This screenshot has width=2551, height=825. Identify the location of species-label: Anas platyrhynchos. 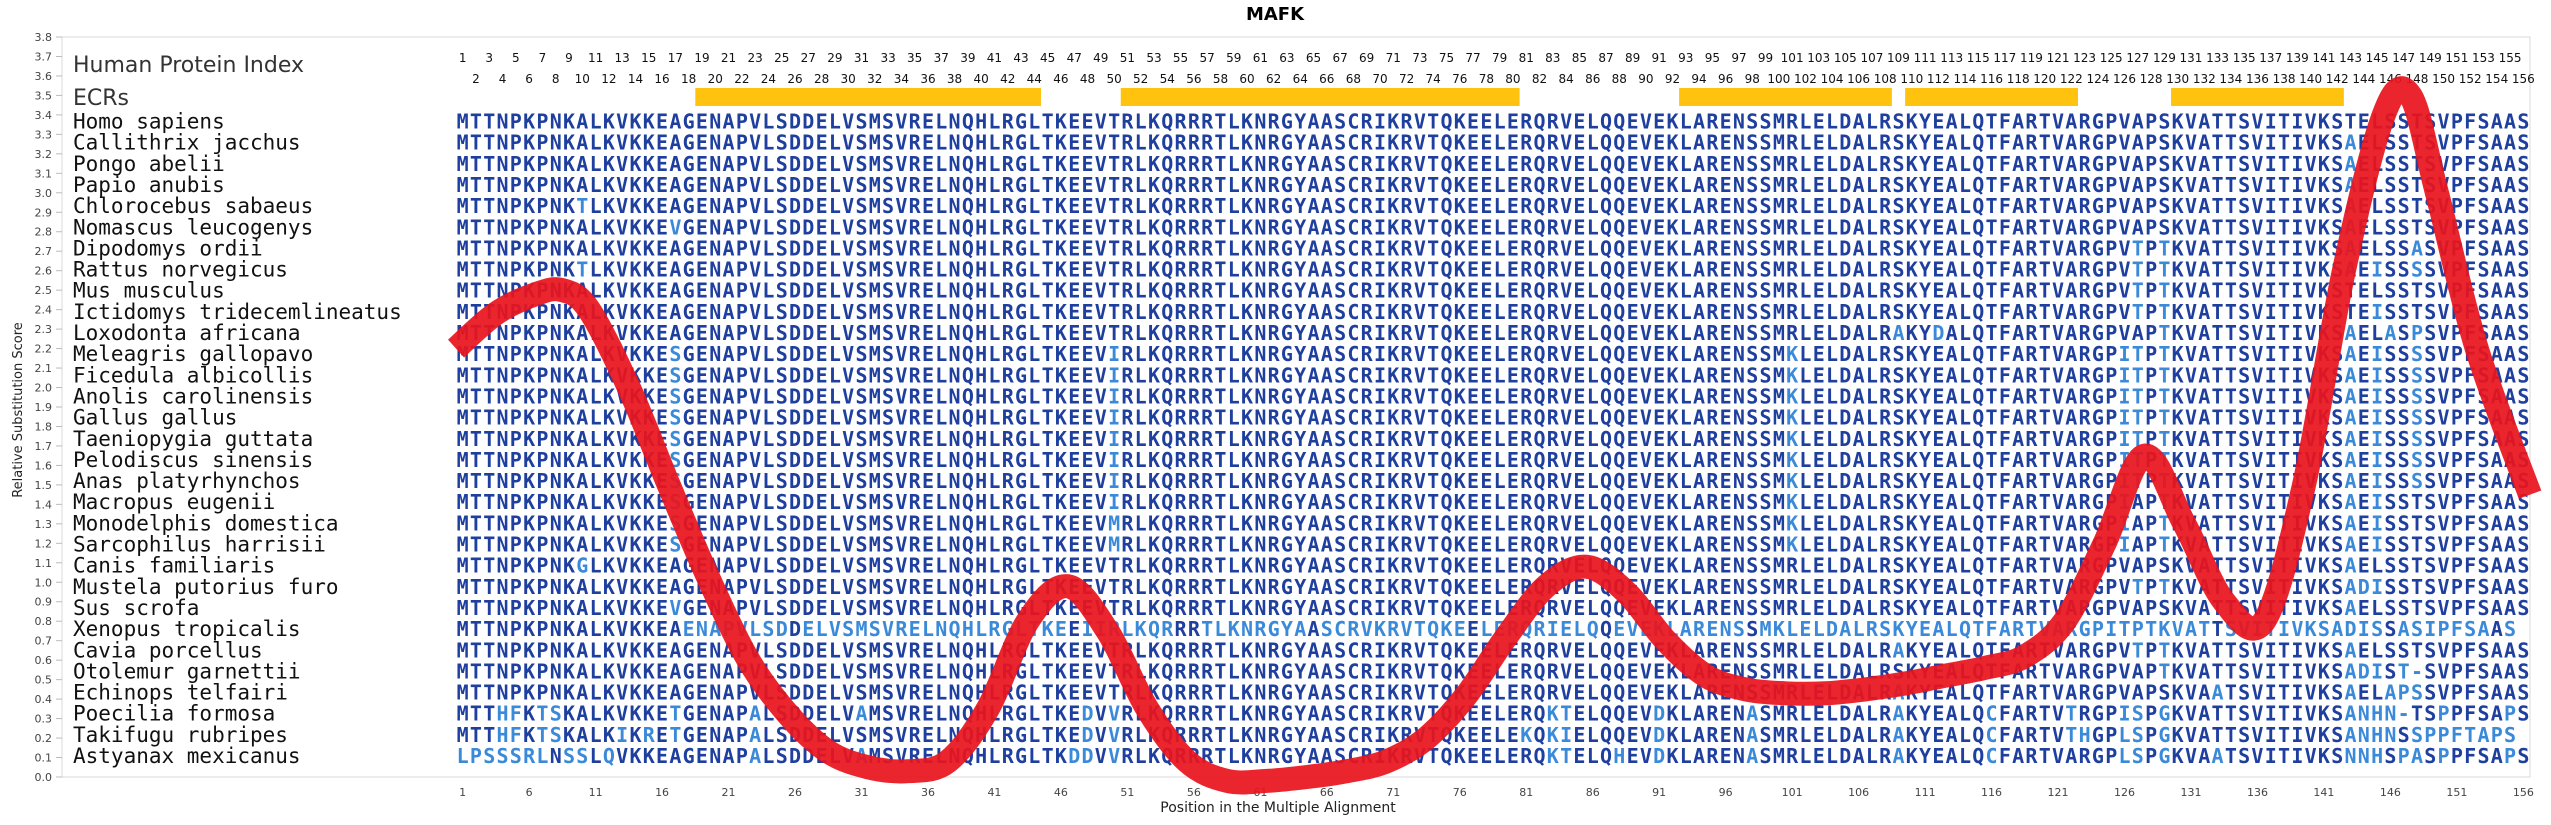
(187, 481).